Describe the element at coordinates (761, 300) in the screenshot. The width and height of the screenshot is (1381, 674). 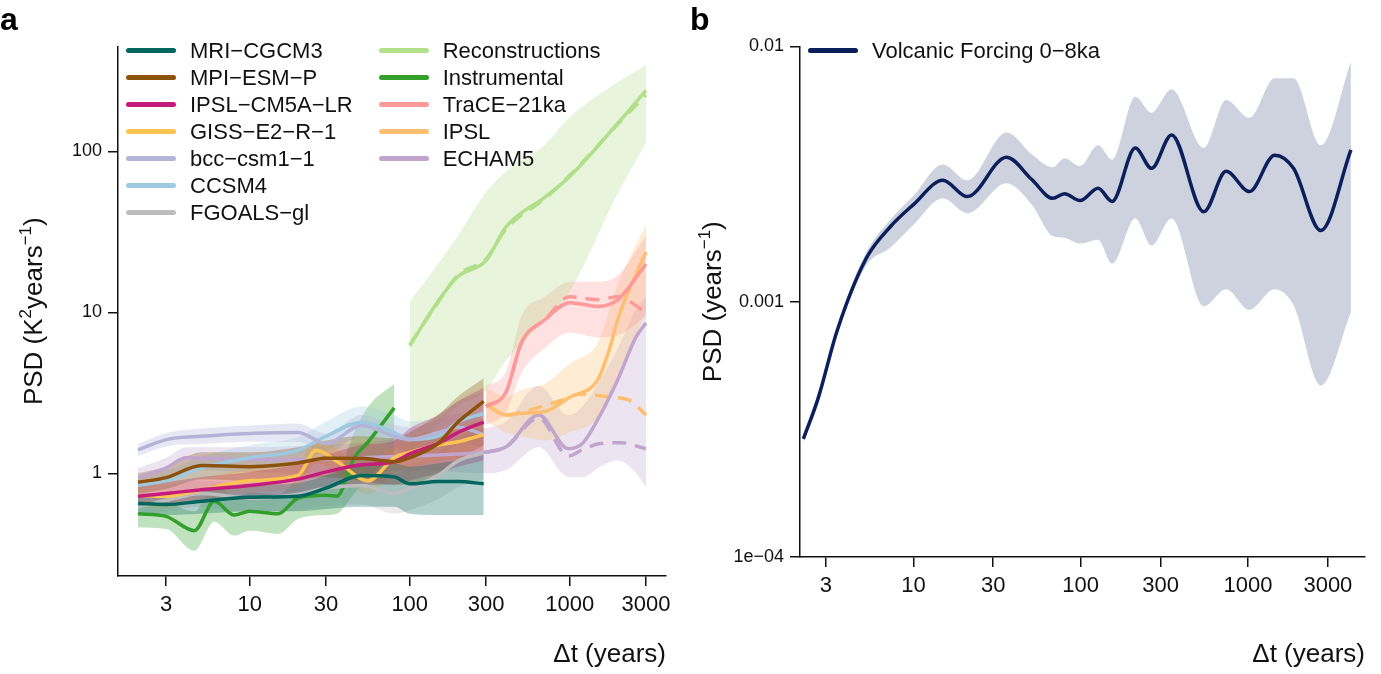
I see `y-tick-label: 0.001` at that location.